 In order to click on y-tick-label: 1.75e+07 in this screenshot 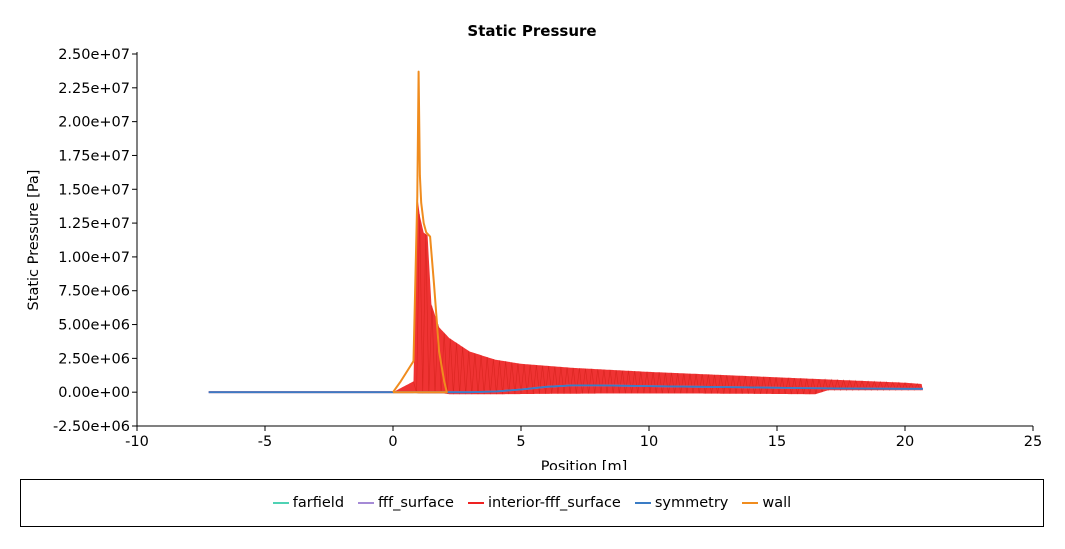, I will do `click(94, 156)`.